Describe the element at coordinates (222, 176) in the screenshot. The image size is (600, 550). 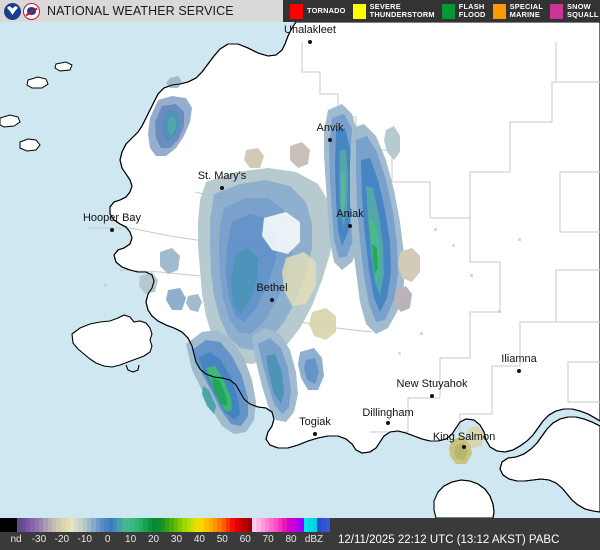
I see `city-label: St. Mary's` at that location.